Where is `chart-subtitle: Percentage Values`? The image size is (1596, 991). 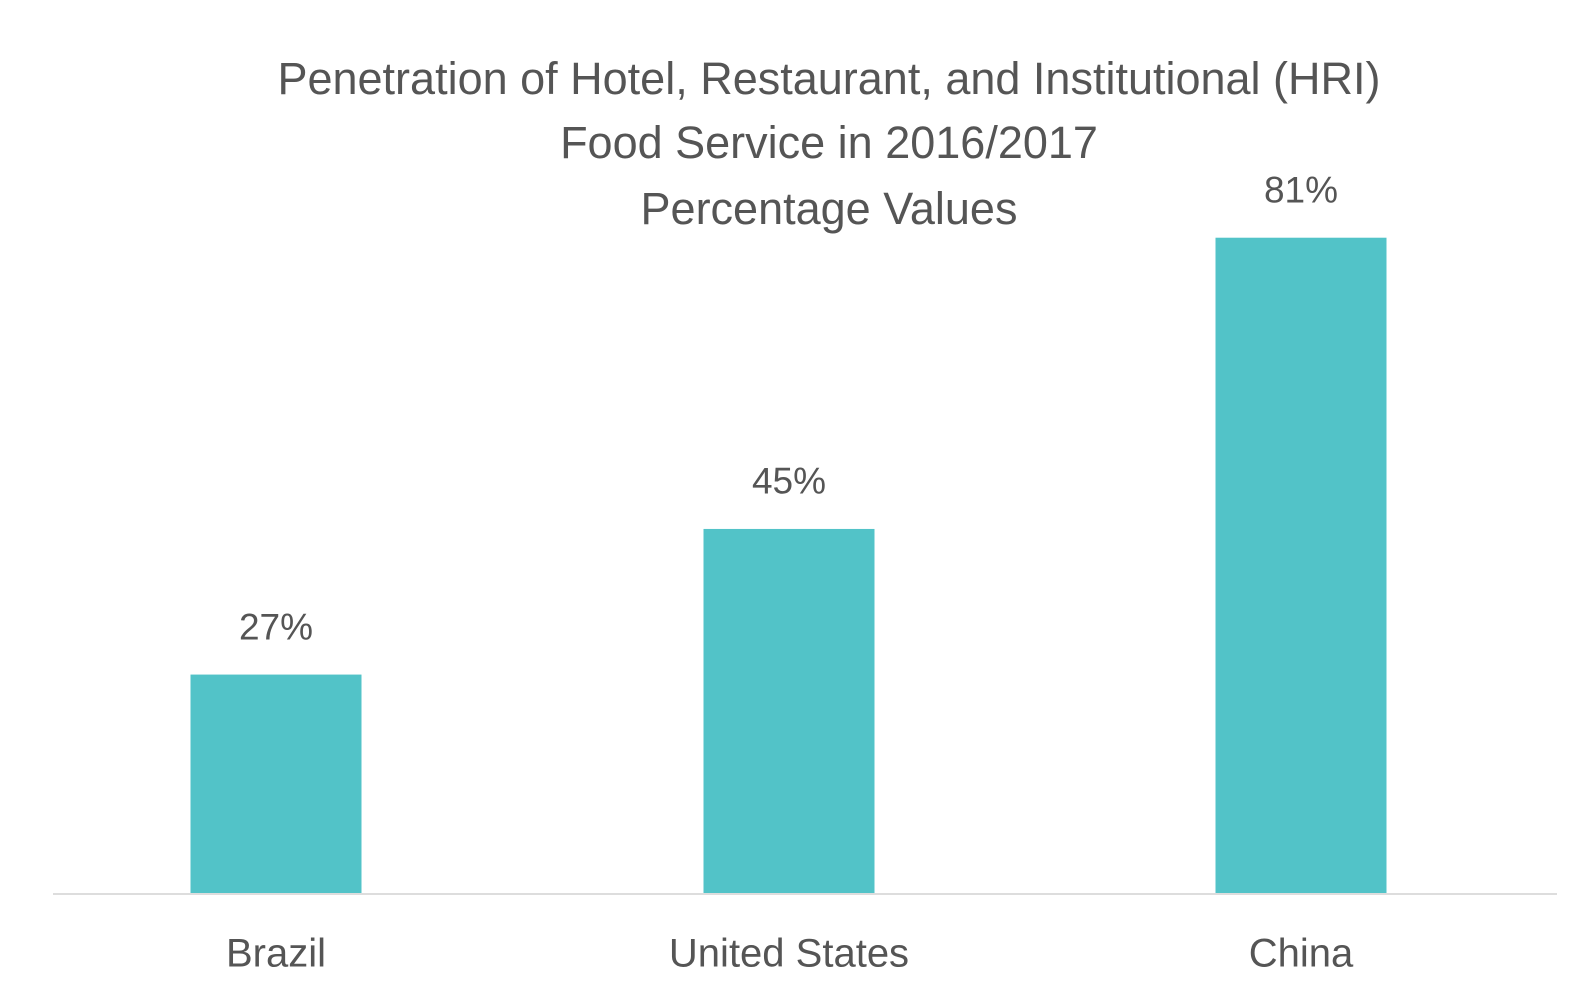
chart-subtitle: Percentage Values is located at coordinates (829, 208).